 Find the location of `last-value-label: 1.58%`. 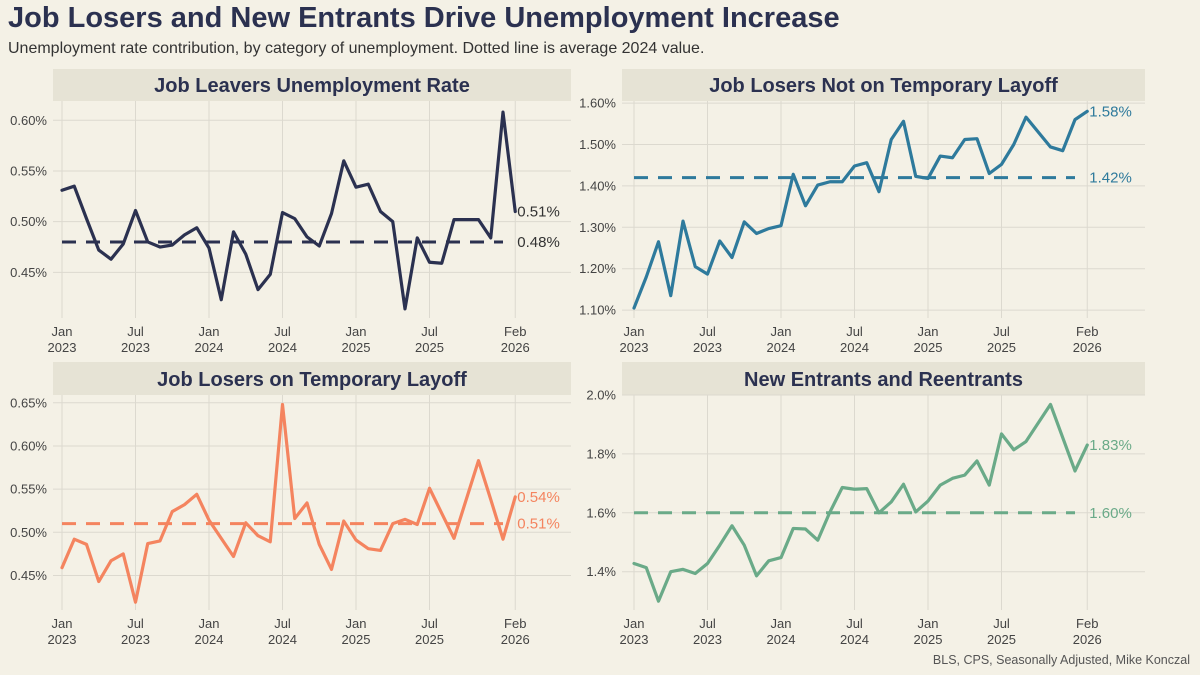

last-value-label: 1.58% is located at coordinates (1110, 111).